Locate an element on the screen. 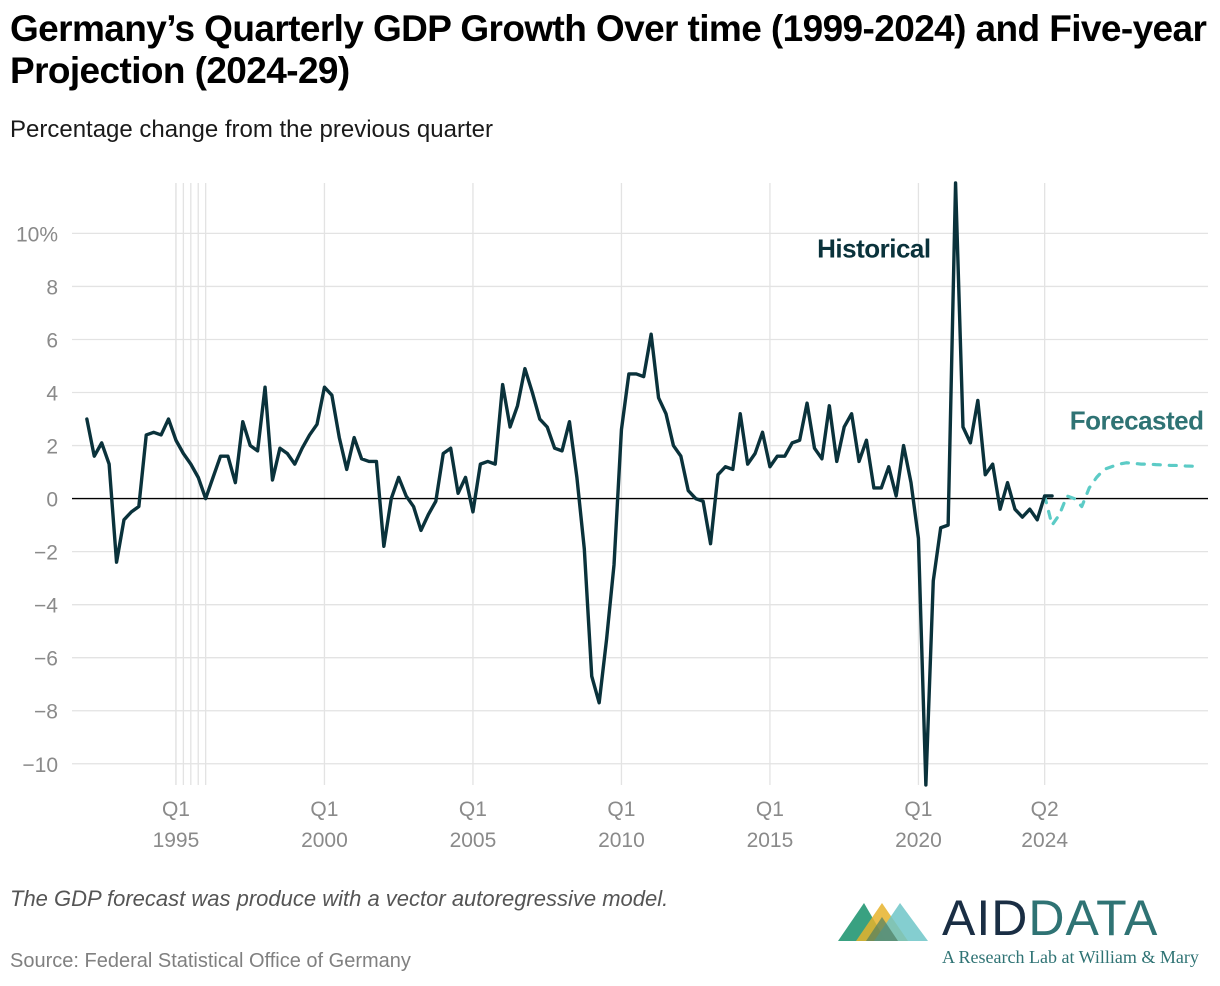  logo-wordmark: AIDDATA is located at coordinates (1050, 918).